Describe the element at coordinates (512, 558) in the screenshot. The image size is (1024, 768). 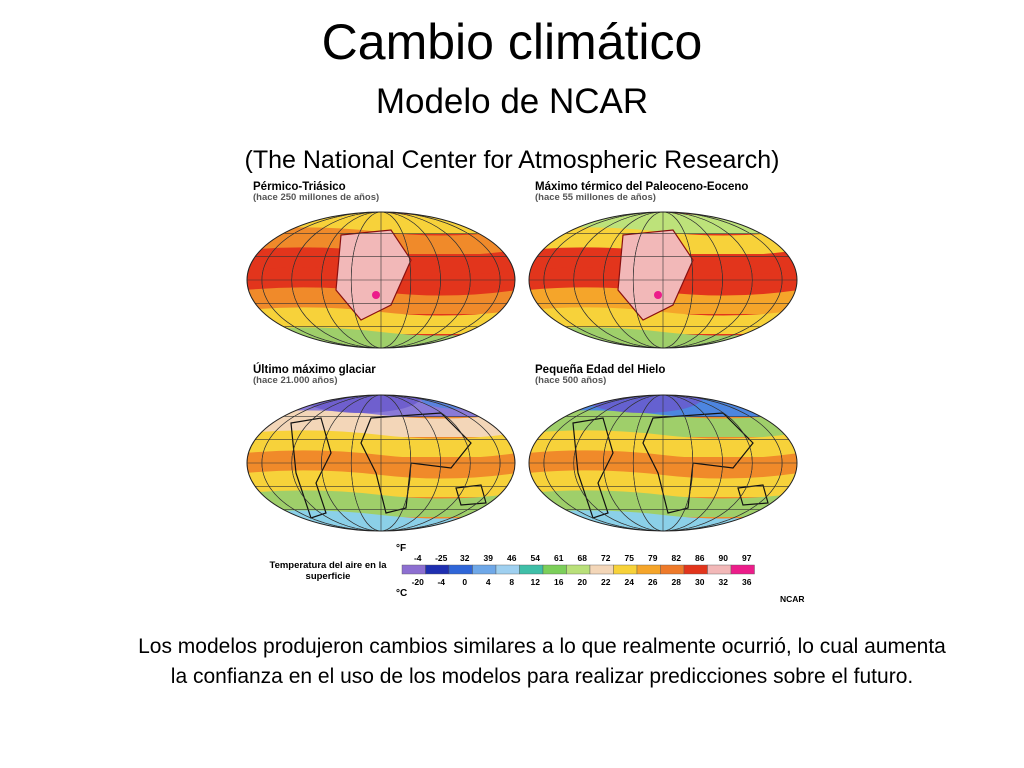
I see `fahrenheit-tick: 46` at that location.